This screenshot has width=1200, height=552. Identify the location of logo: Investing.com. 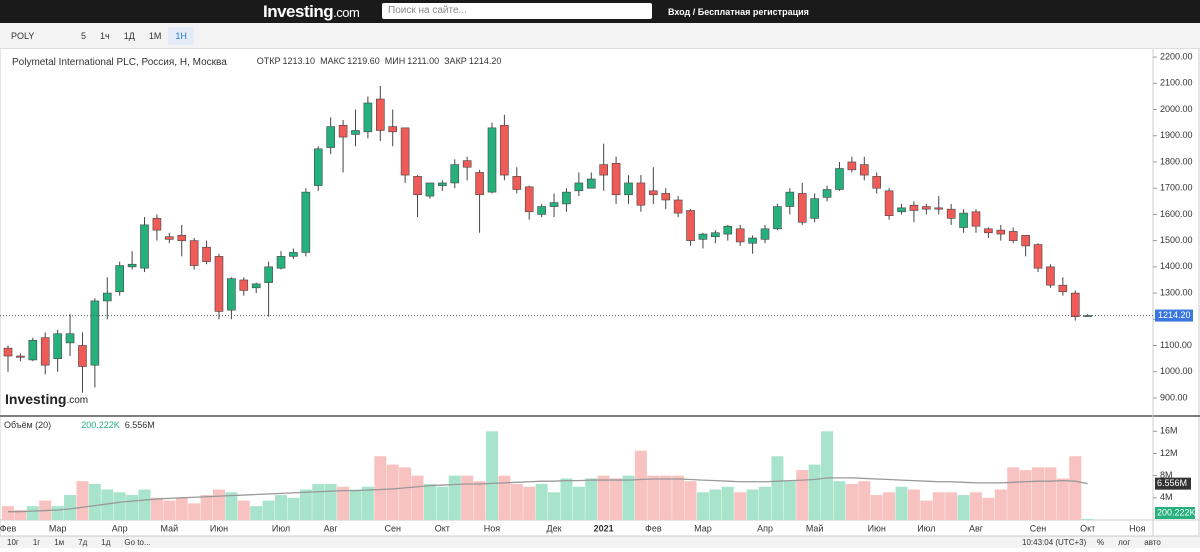
(311, 12).